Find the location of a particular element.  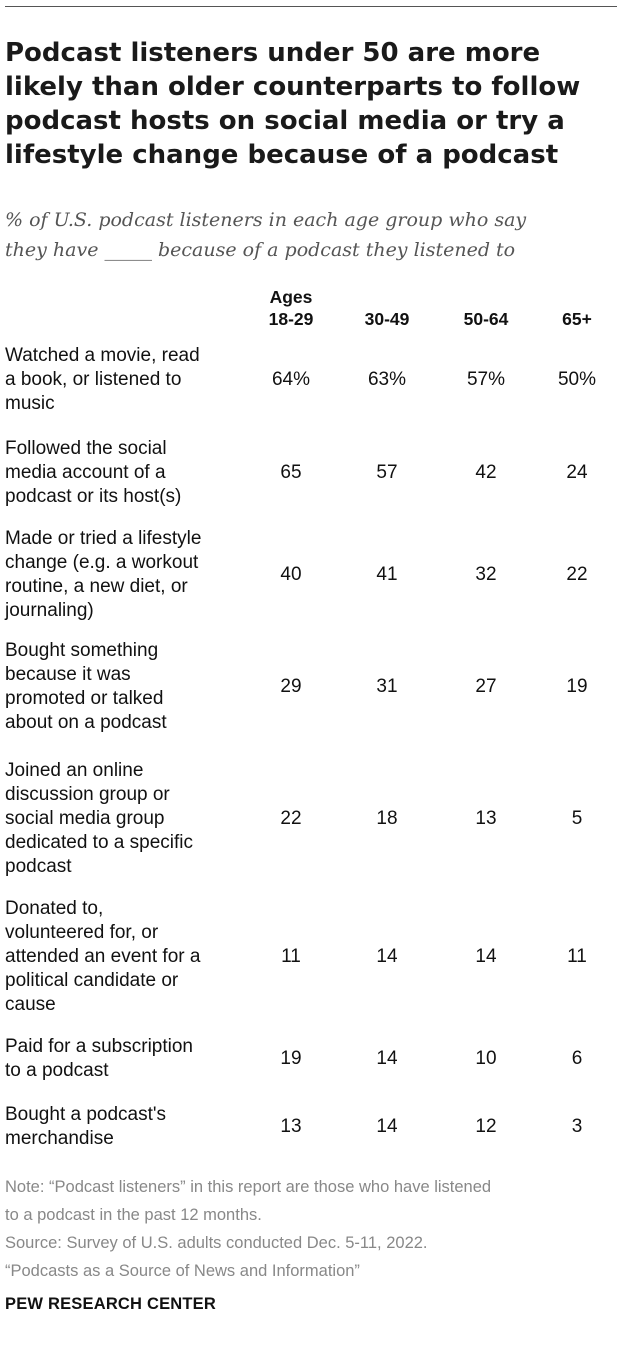

row-label-line: podcast or its host(s) is located at coordinates (93, 496).